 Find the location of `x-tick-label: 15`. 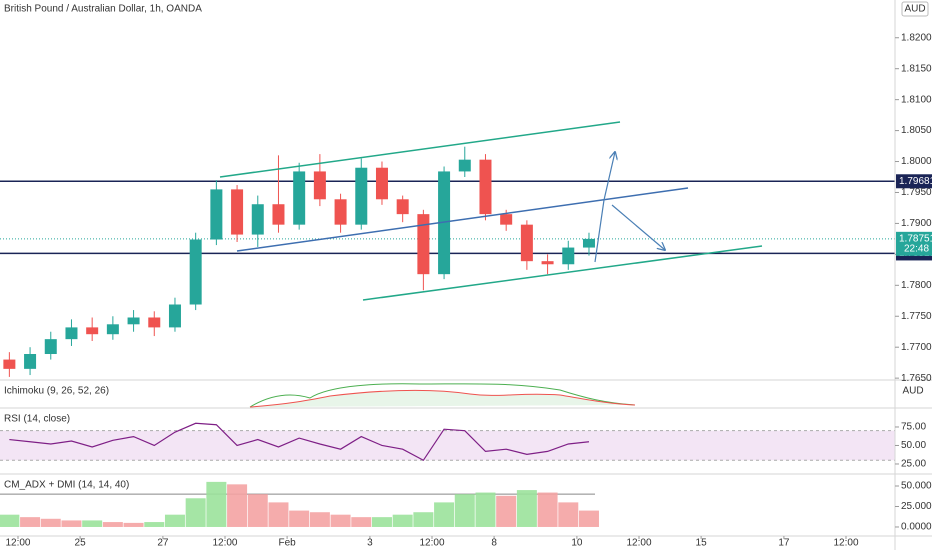

x-tick-label: 15 is located at coordinates (702, 543).